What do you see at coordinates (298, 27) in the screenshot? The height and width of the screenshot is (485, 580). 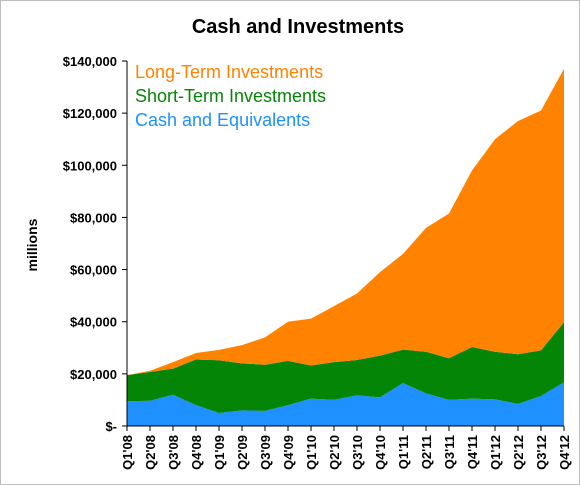 I see `chart-title: Cash and Investments` at bounding box center [298, 27].